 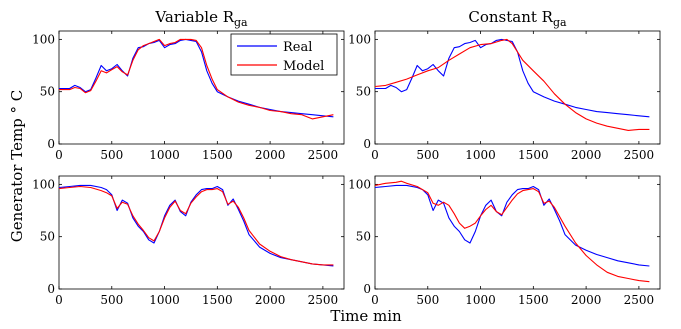 I want to click on panel-title: Variable Rga, so click(x=201, y=18).